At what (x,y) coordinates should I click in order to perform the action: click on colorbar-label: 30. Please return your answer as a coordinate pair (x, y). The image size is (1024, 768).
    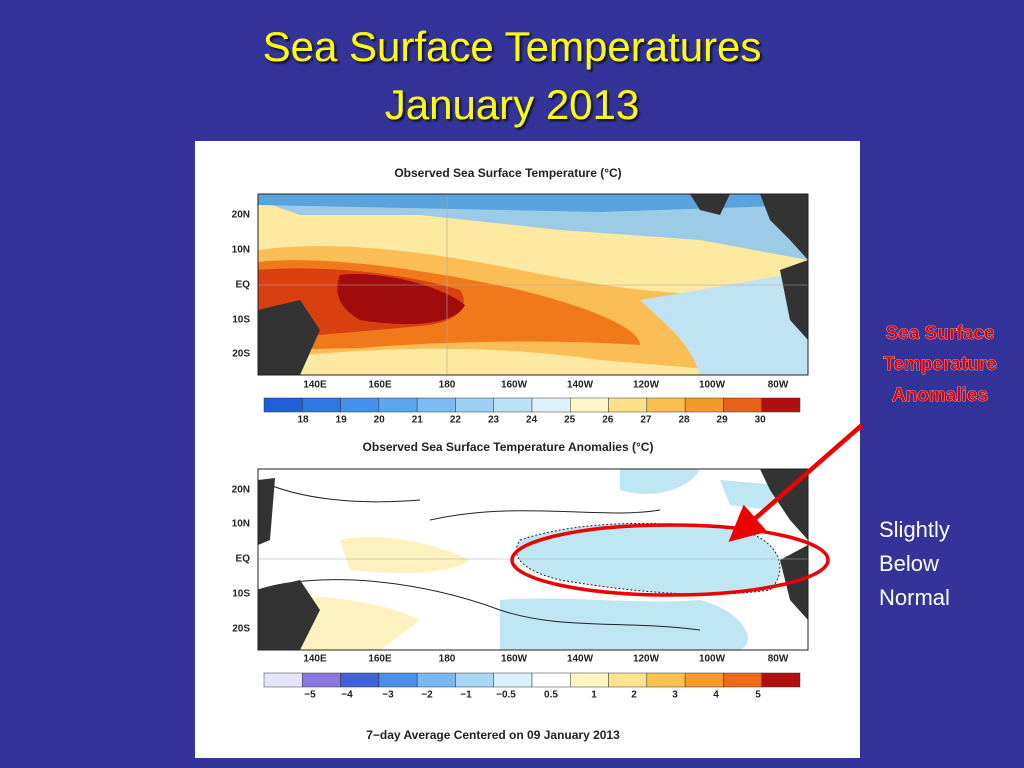
    Looking at the image, I should click on (761, 420).